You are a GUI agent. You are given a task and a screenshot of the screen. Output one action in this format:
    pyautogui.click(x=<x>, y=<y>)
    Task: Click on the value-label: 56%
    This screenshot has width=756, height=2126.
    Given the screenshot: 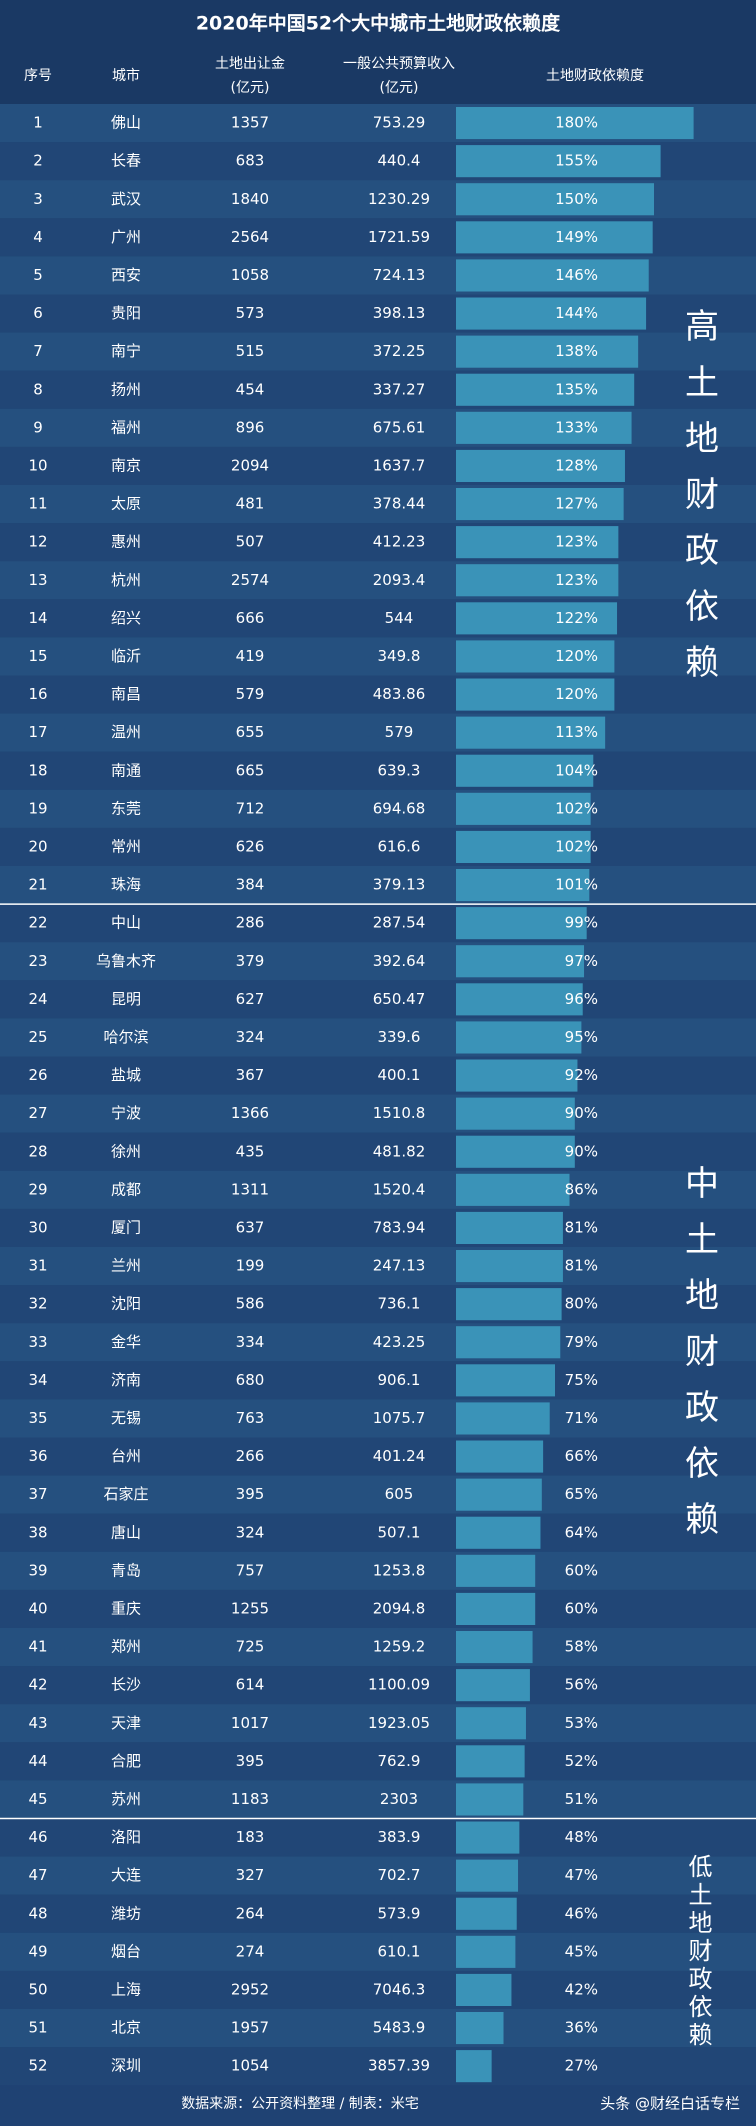 What is the action you would take?
    pyautogui.click(x=581, y=1685)
    